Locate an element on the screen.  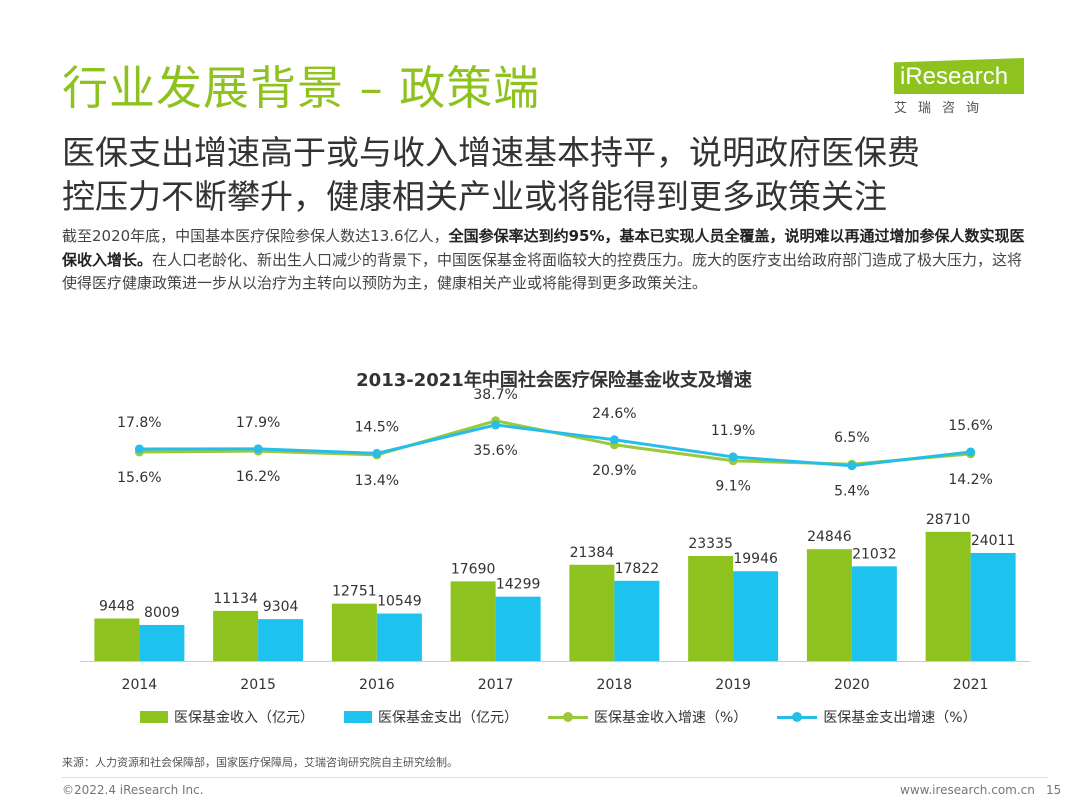
expense-bar-label: 21032 is located at coordinates (874, 554).